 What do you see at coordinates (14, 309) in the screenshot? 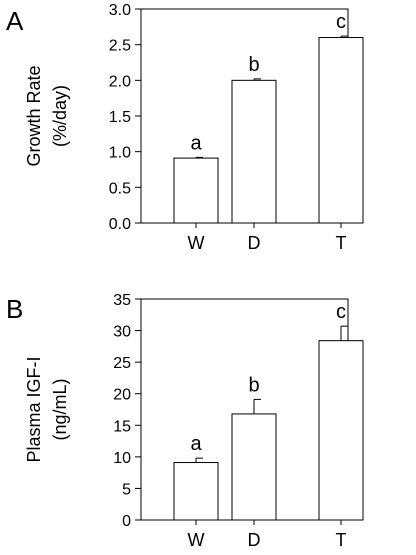
I see `panel-label: B` at bounding box center [14, 309].